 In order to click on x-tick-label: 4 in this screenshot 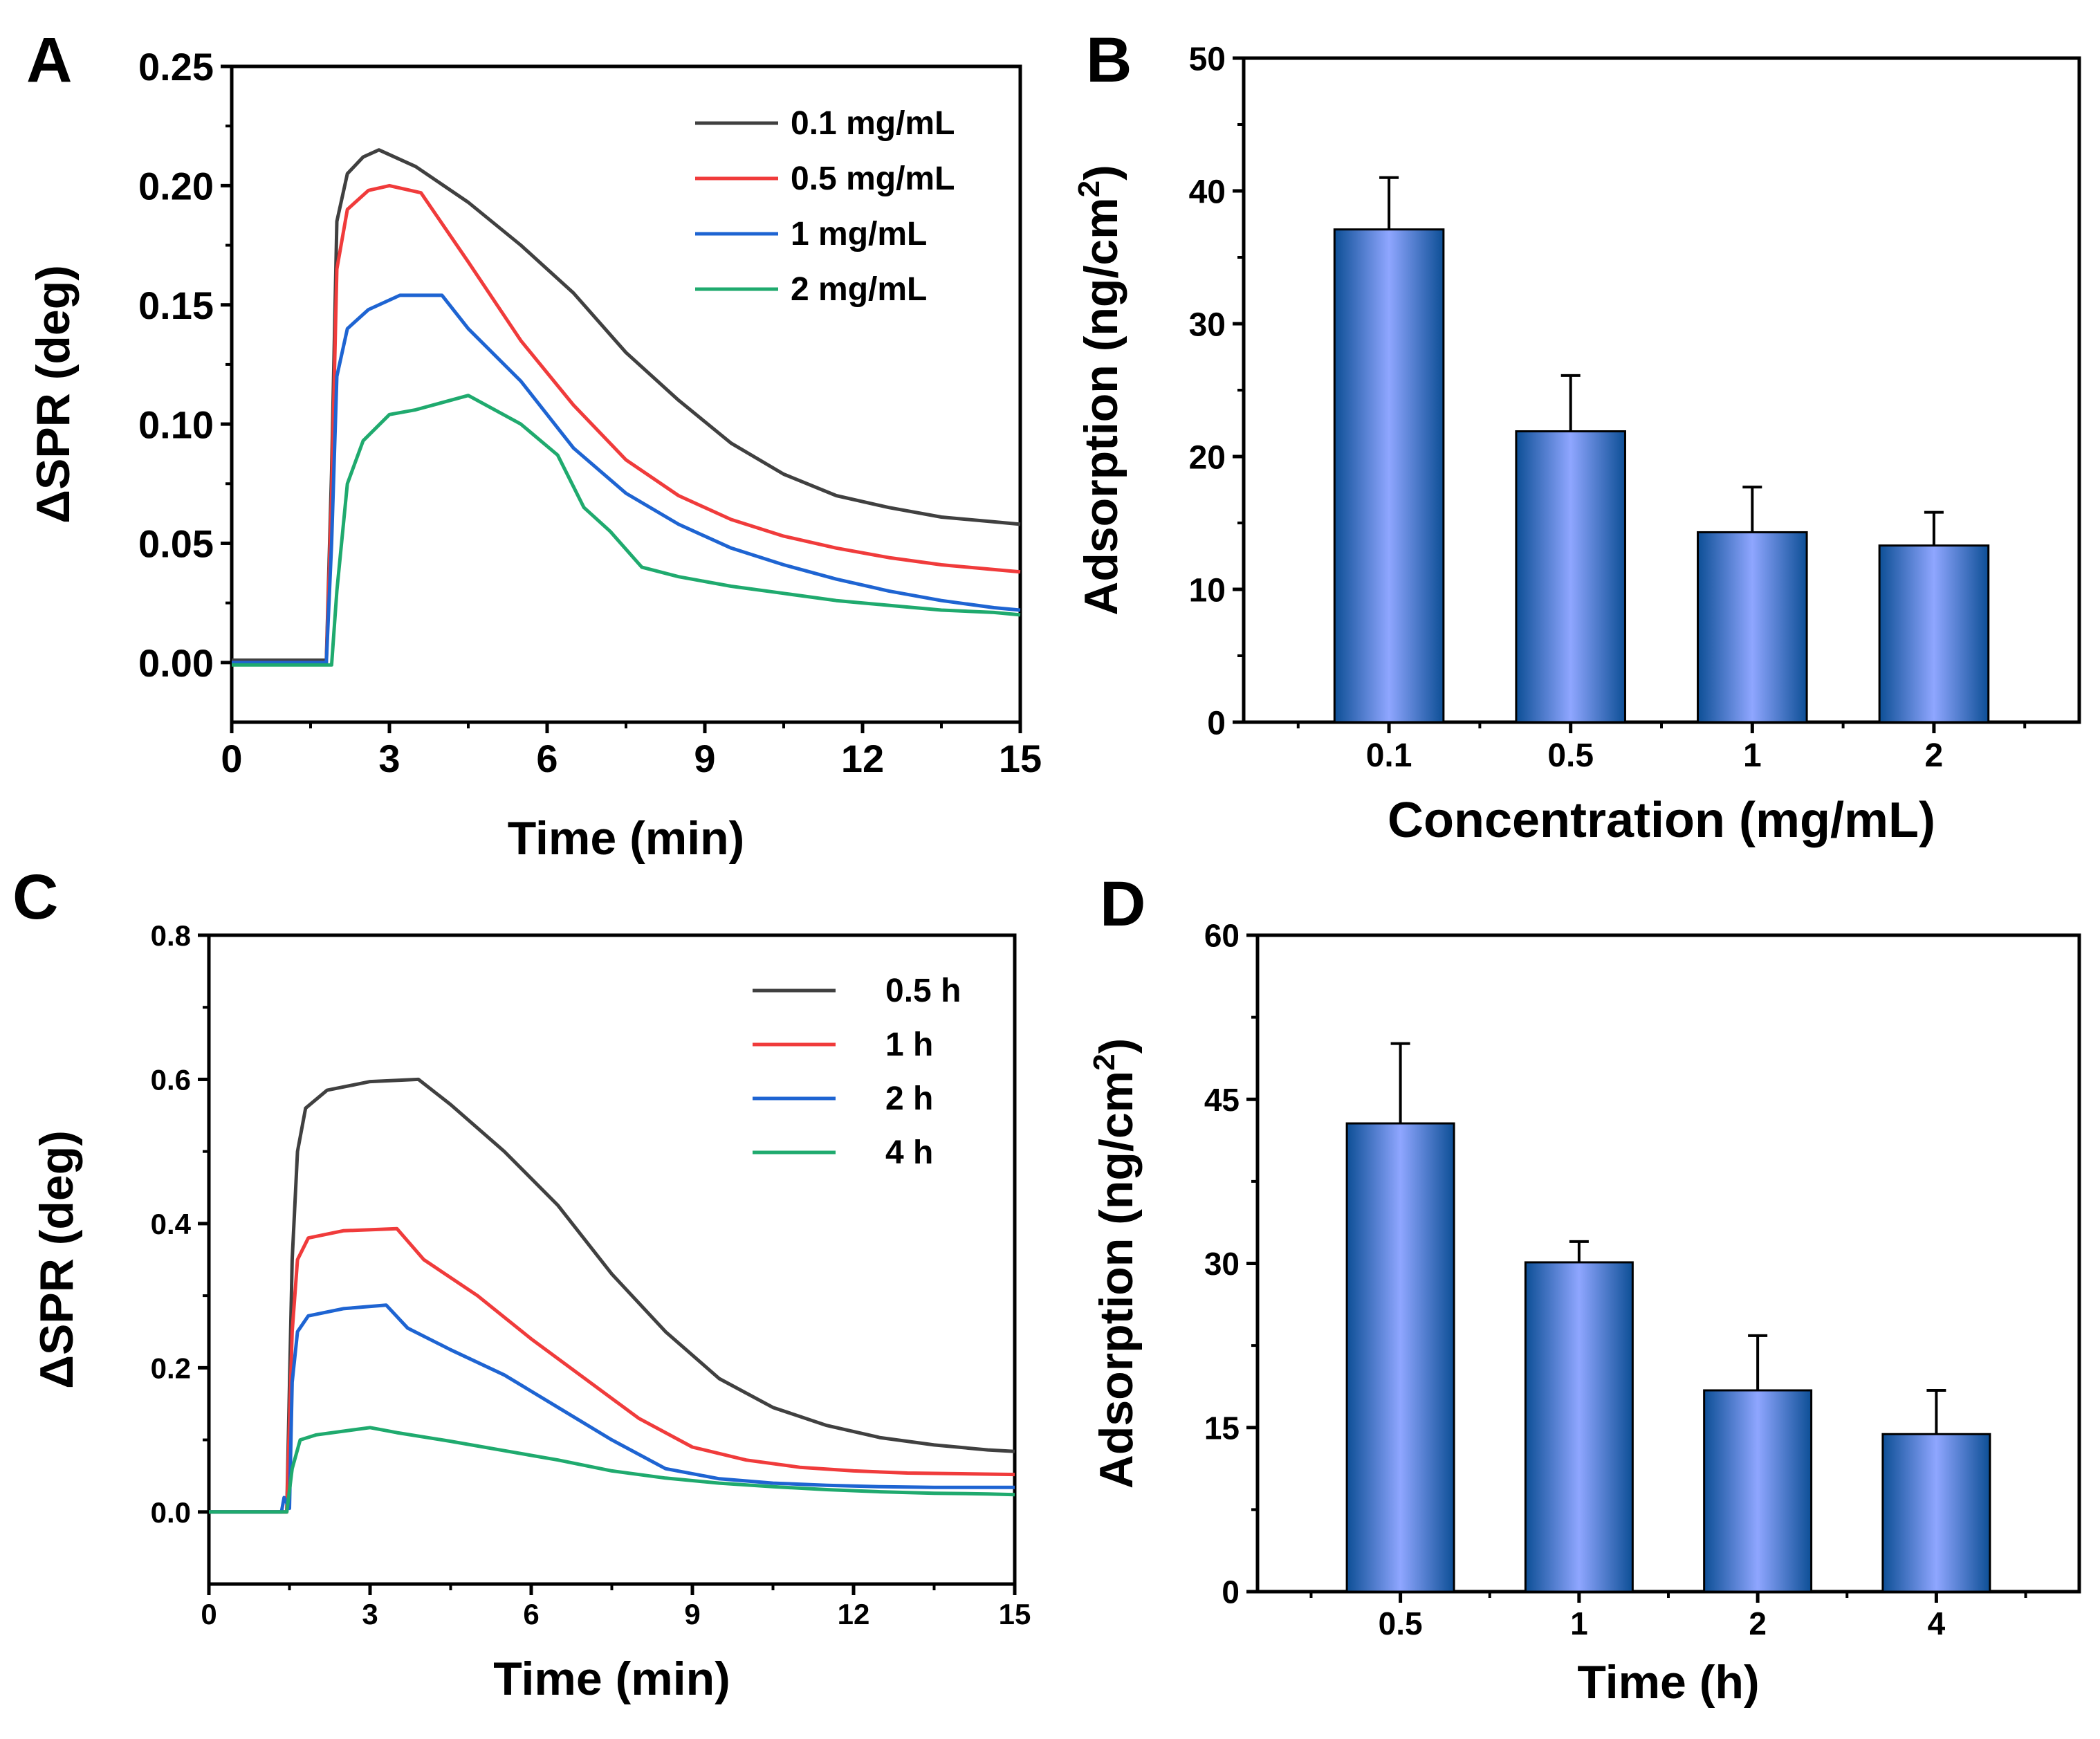, I will do `click(1937, 1623)`.